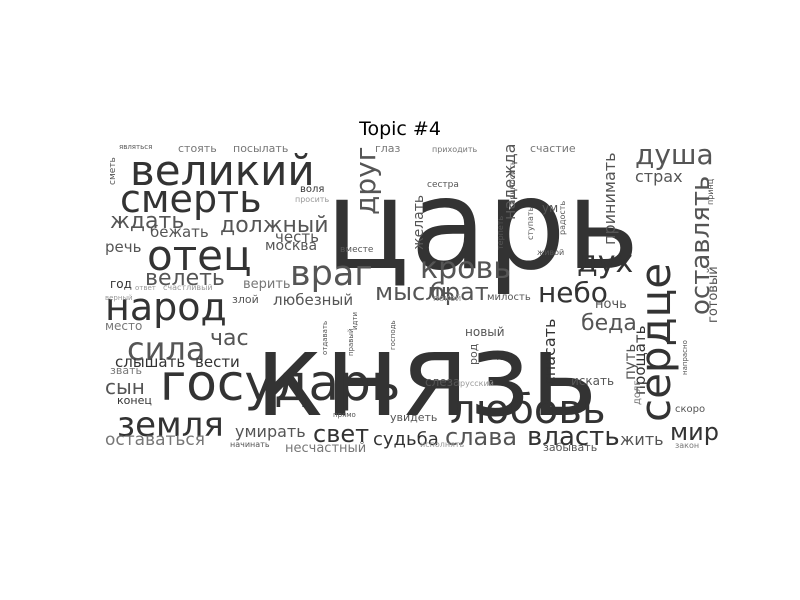  Describe the element at coordinates (630, 362) in the screenshot. I see `cloud-word: путь` at that location.